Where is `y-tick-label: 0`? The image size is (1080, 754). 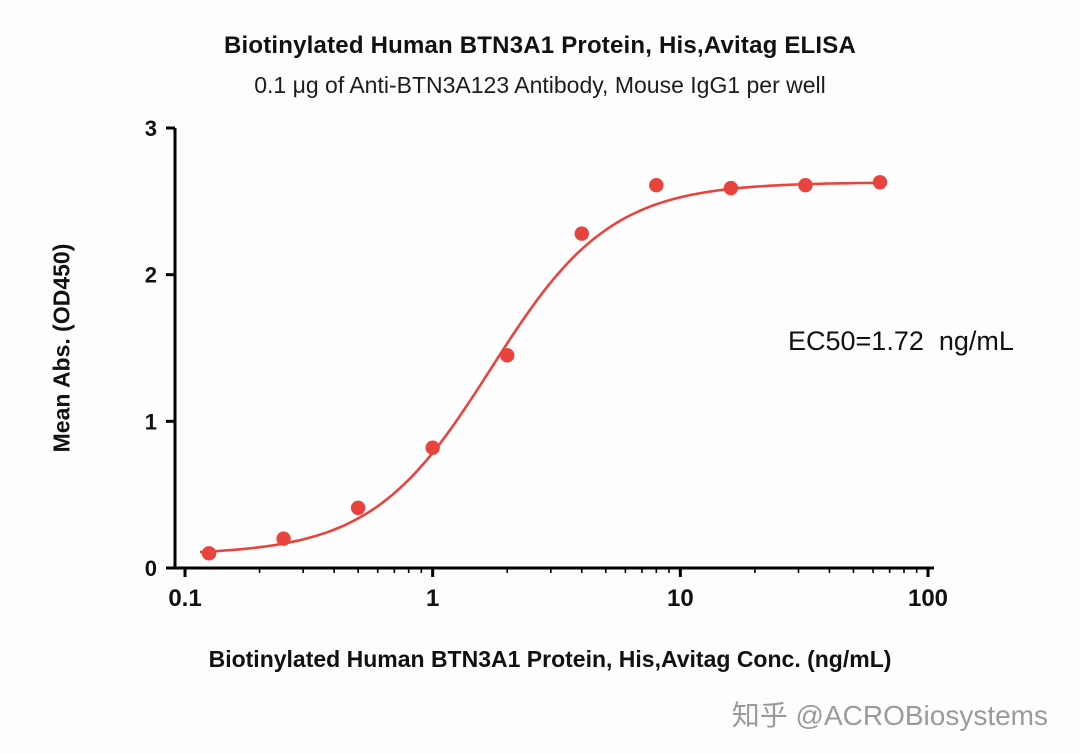
y-tick-label: 0 is located at coordinates (151, 568).